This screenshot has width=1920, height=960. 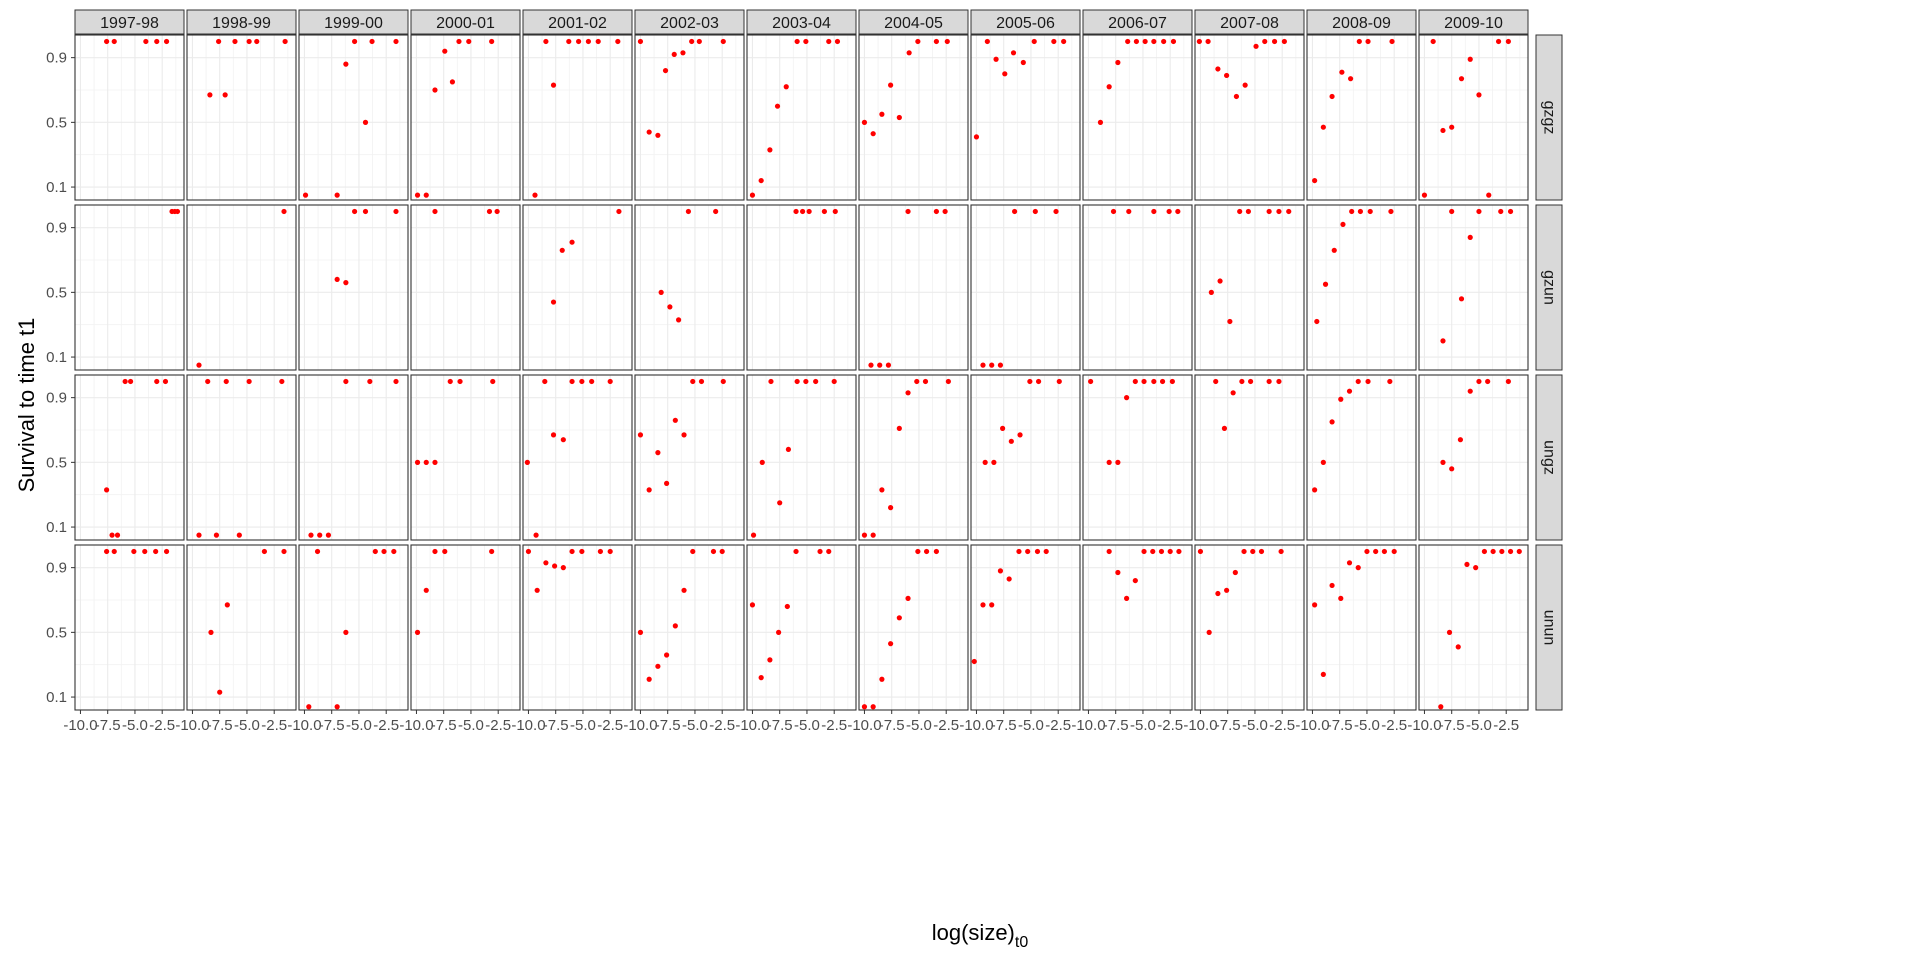 I want to click on facet-strip-row: gzun, so click(x=1549, y=287).